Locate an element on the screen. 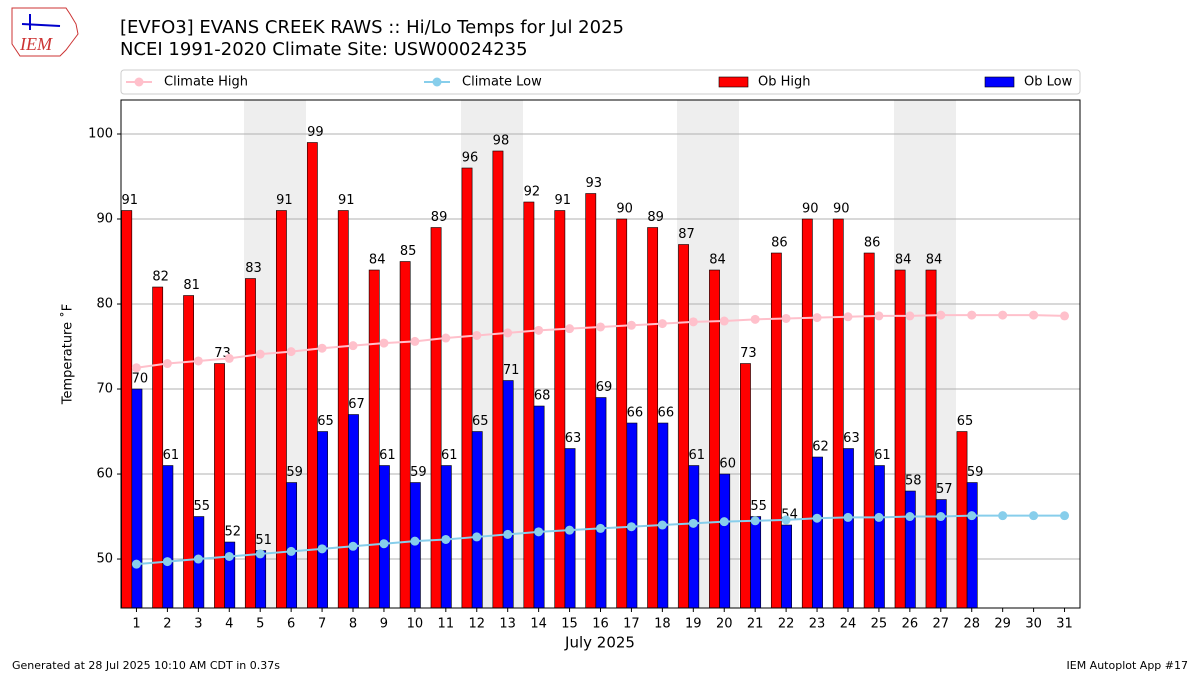  legend is located at coordinates (600, 82).